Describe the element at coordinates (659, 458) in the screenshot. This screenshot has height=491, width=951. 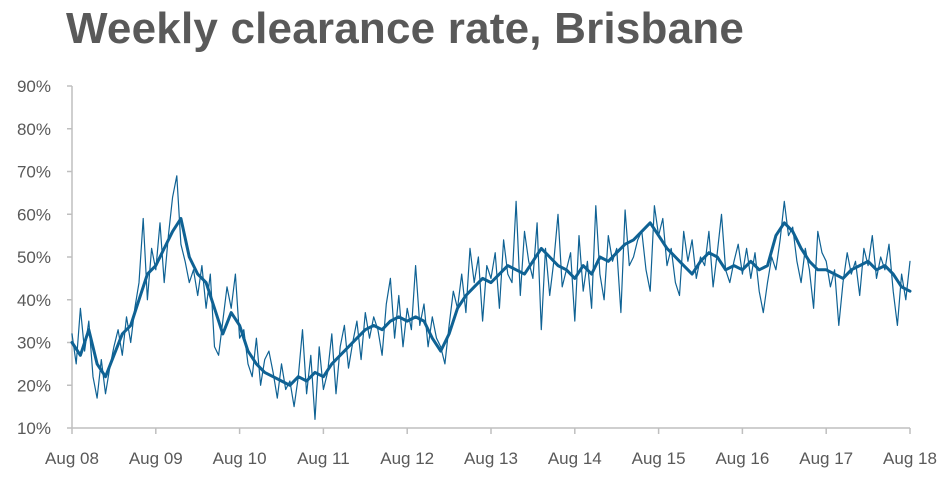
I see `x-tick-label: Aug 15` at that location.